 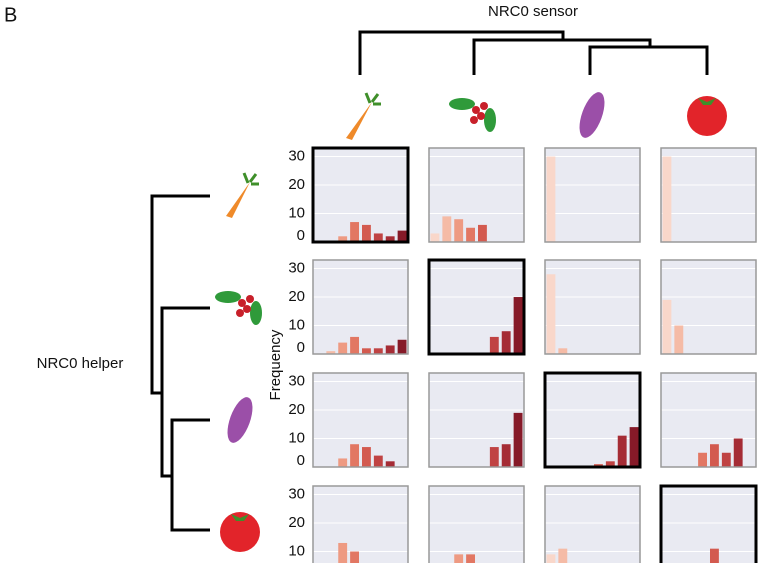 What do you see at coordinates (275, 364) in the screenshot?
I see `y-axis-label: Frequency` at bounding box center [275, 364].